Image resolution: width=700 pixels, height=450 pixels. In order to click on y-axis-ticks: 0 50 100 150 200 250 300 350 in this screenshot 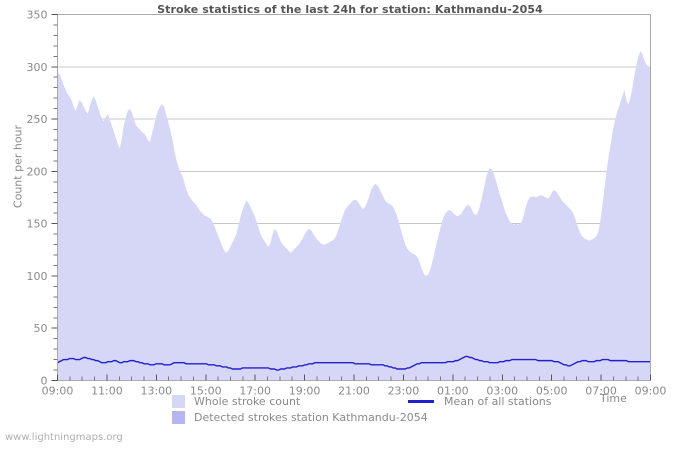, I will do `click(42, 198)`.